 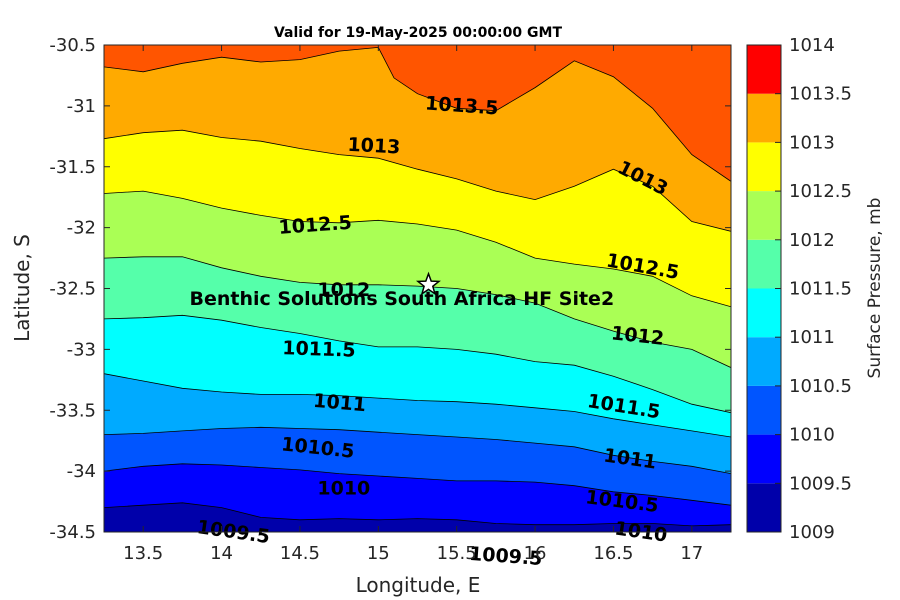 What do you see at coordinates (418, 585) in the screenshot?
I see `x-axis-label: Longitude, E` at bounding box center [418, 585].